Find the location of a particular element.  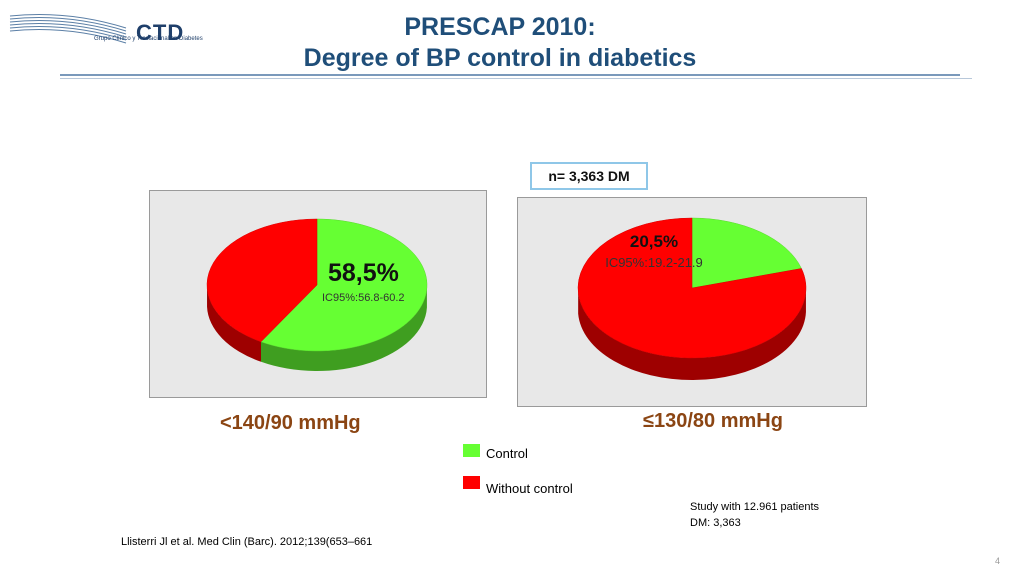

pie-1-slice-1-side is located at coordinates (344, 329).